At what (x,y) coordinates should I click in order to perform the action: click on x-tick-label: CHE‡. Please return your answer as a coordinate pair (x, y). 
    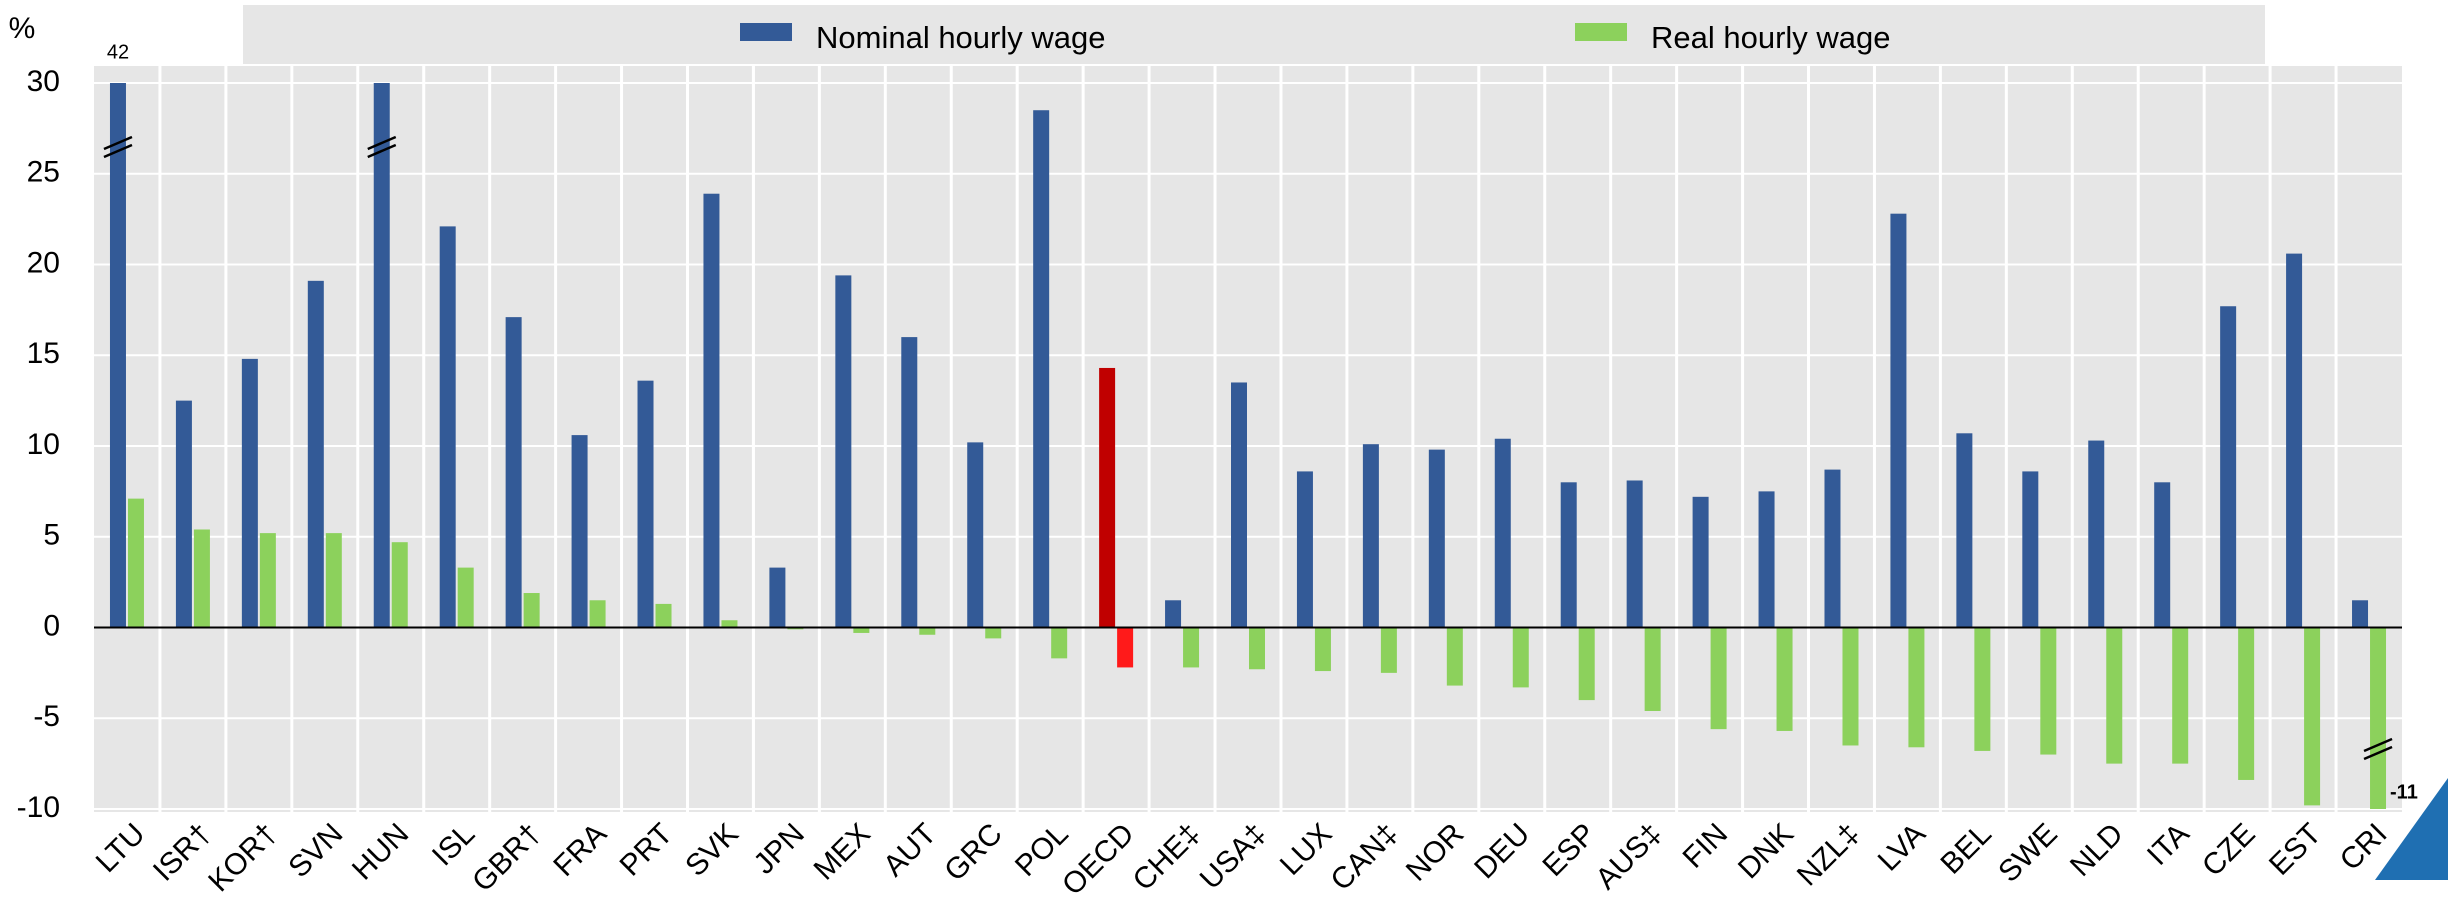
    Looking at the image, I should click on (1167, 857).